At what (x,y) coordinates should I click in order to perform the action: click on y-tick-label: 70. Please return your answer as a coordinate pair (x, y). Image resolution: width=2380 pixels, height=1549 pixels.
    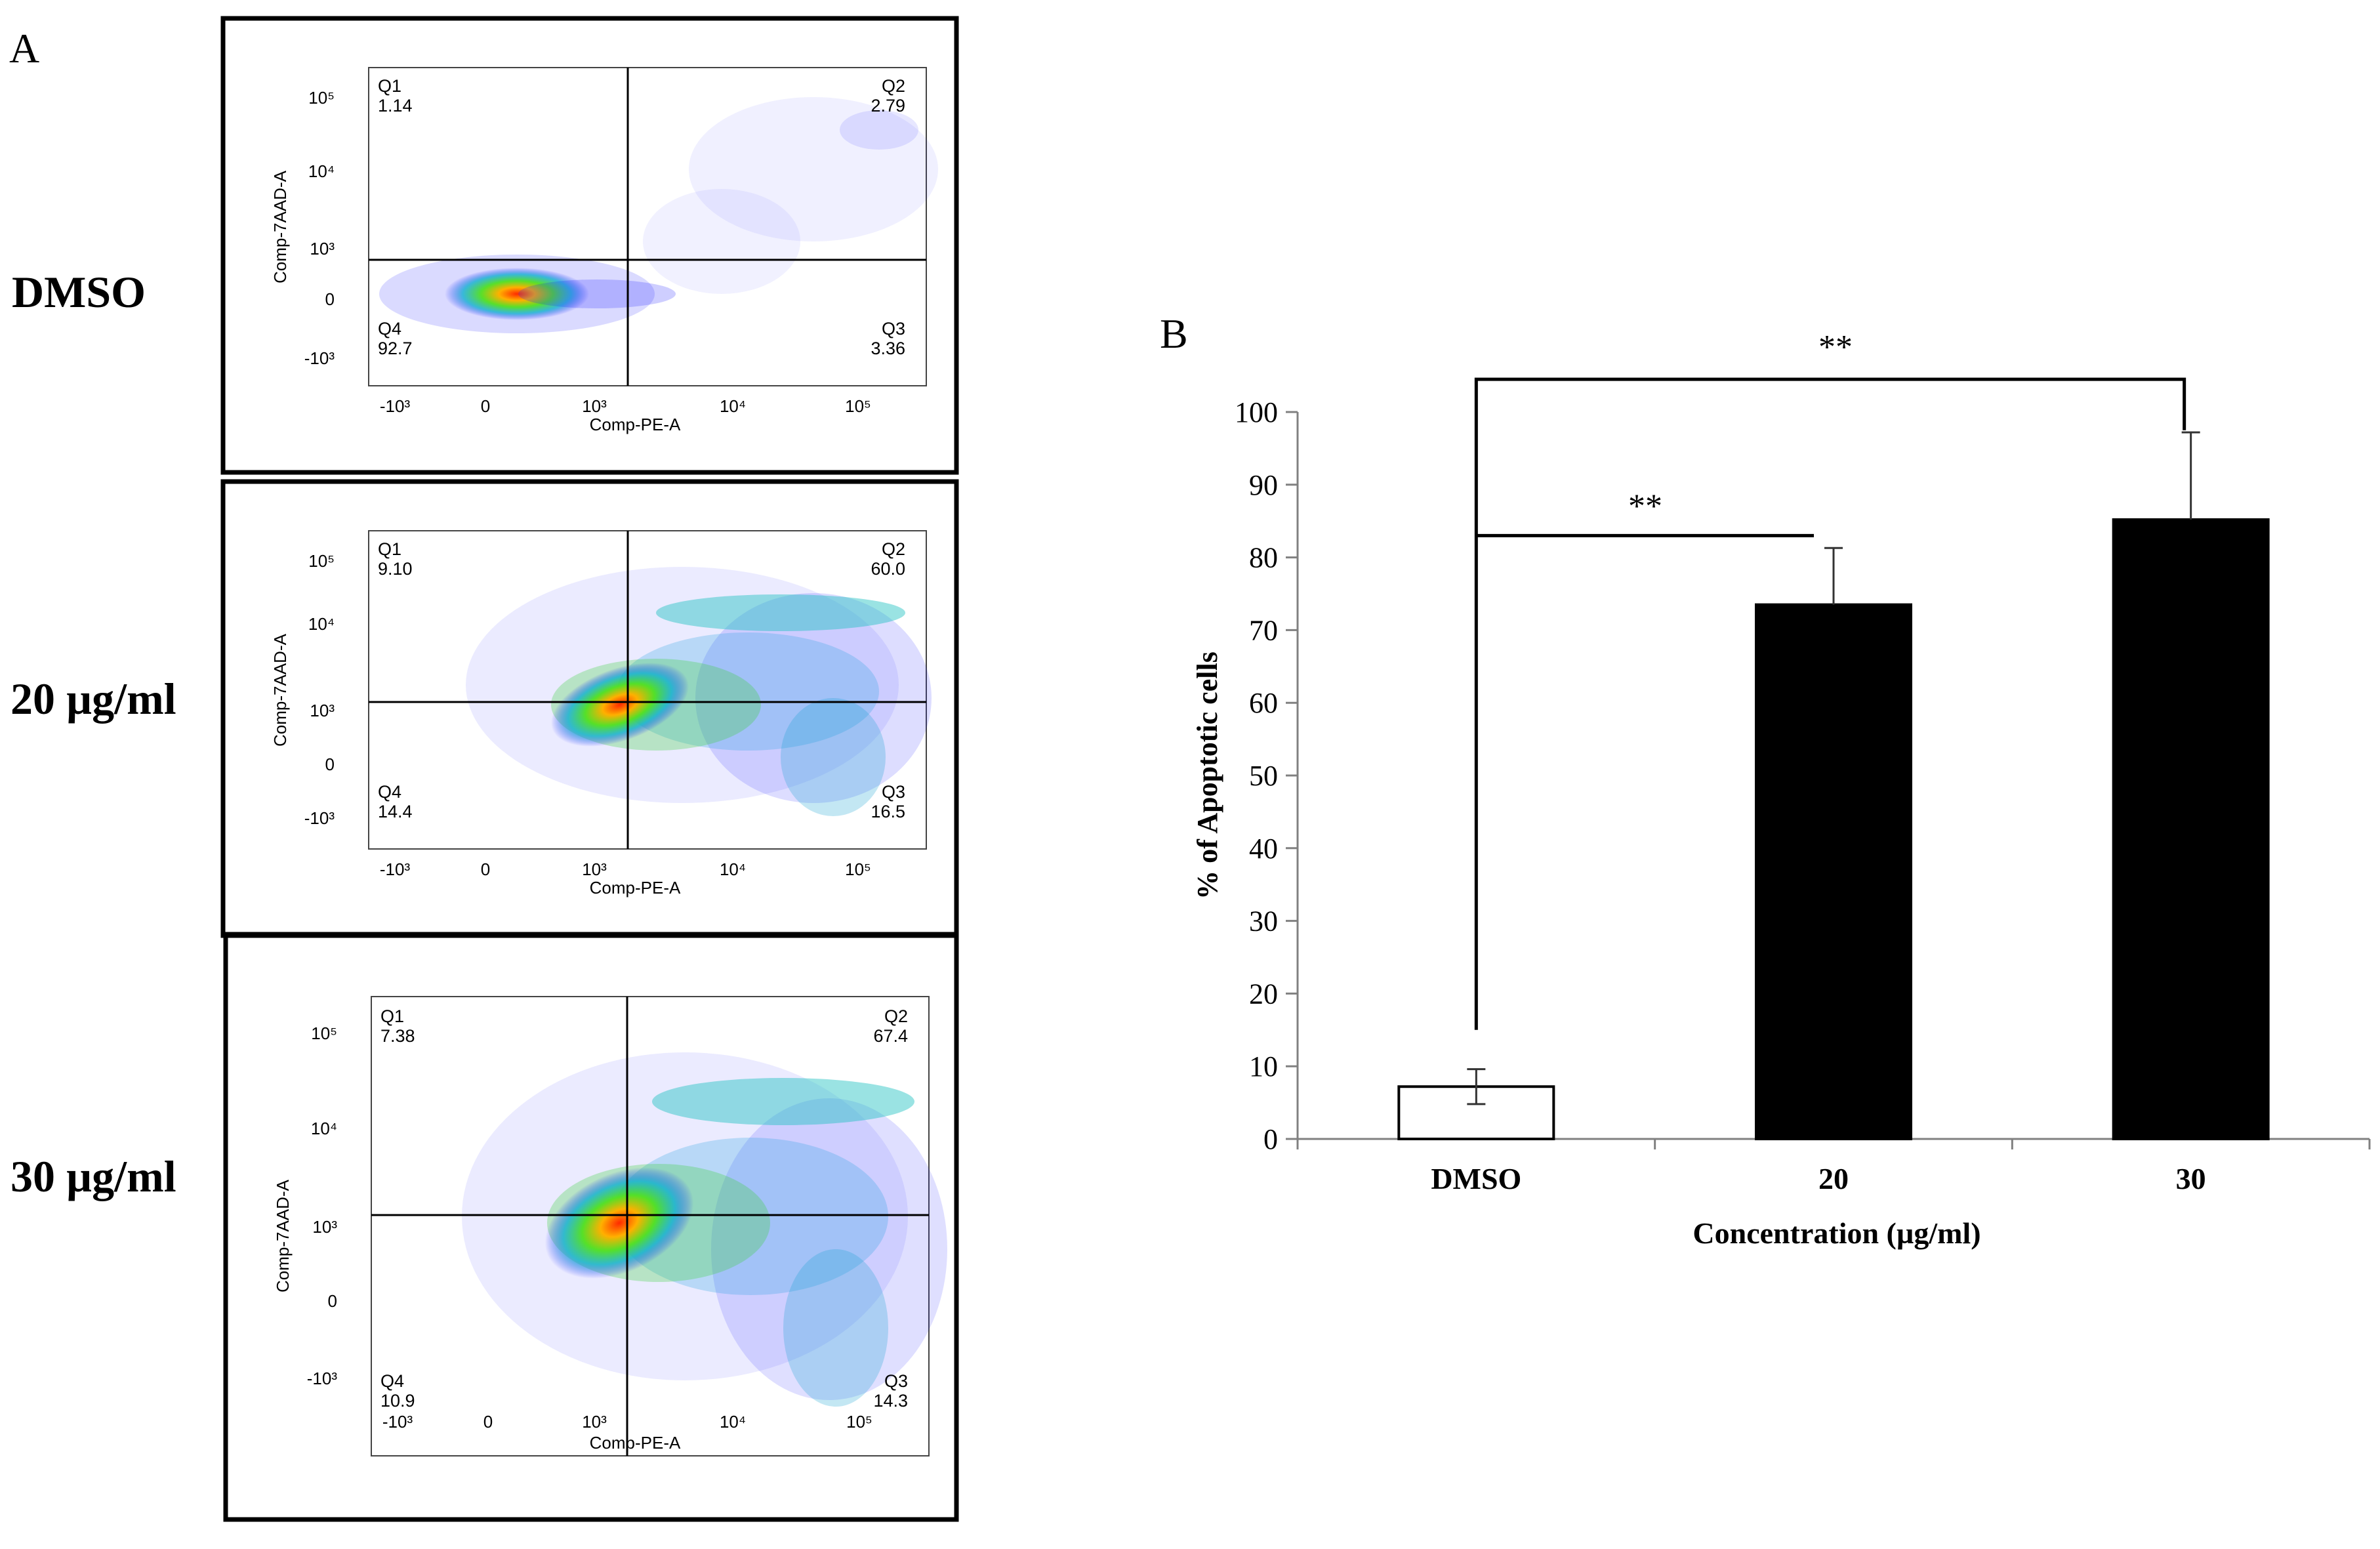
    Looking at the image, I should click on (1263, 630).